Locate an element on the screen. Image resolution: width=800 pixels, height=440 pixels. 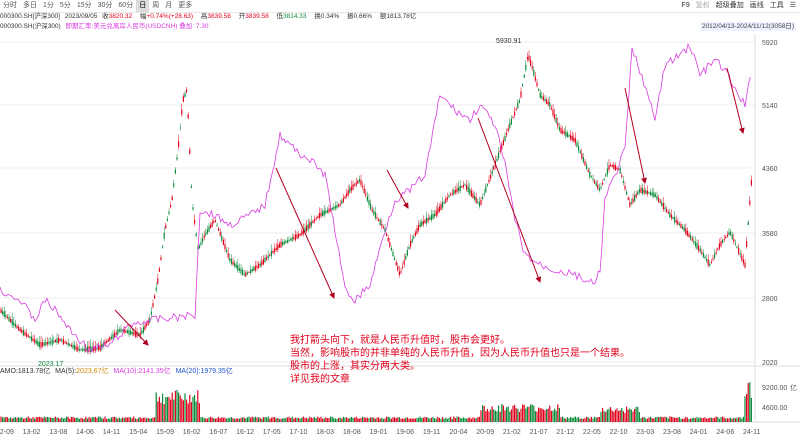
annotation-line-3: 股市的上涨，其实分两大类。 is located at coordinates (355, 366).